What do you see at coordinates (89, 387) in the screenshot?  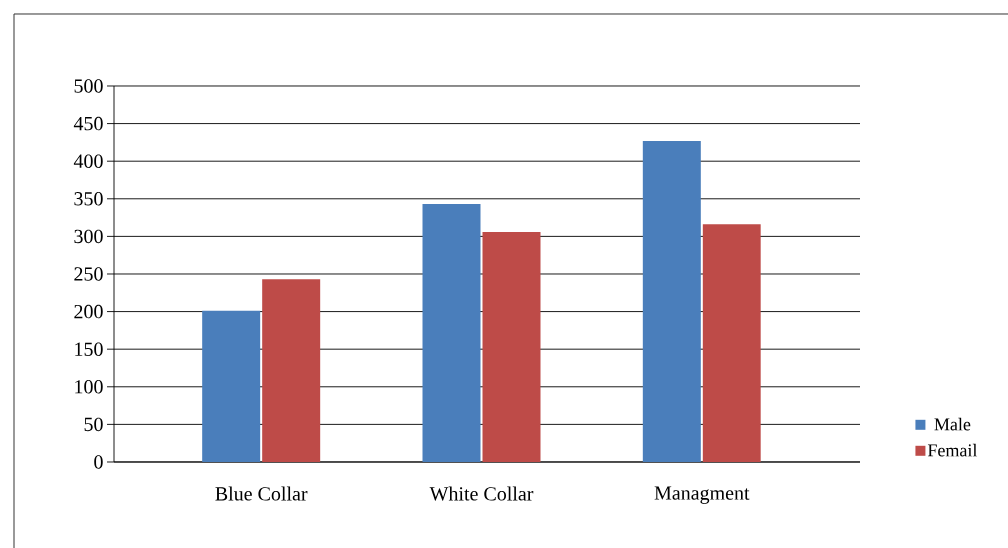 I see `y-tick-label: 100` at bounding box center [89, 387].